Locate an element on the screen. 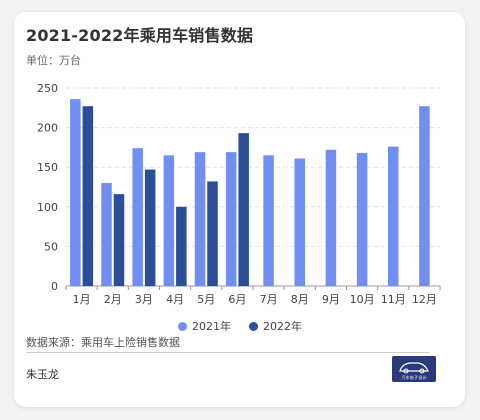  y-tick-label: 250 is located at coordinates (47, 88).